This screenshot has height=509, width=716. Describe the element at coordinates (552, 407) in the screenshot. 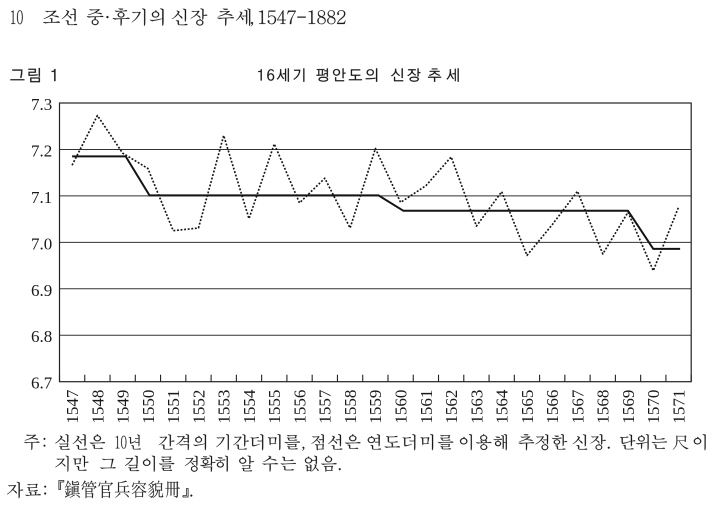

I see `svg-text: 1566` at that location.